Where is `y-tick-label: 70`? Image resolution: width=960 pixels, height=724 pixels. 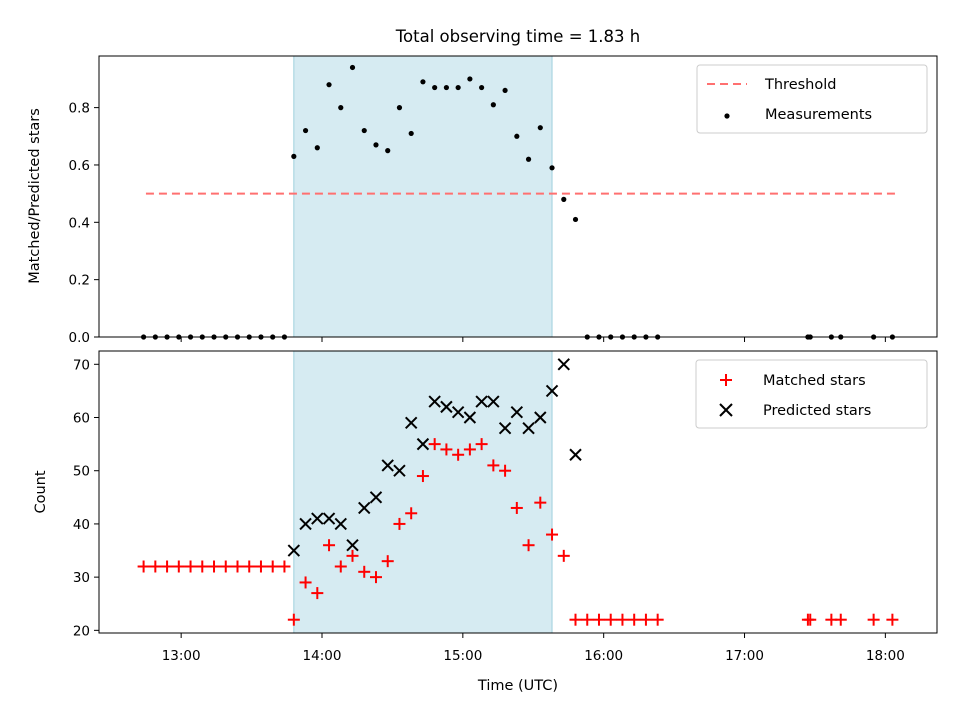
y-tick-label: 70 is located at coordinates (81, 365).